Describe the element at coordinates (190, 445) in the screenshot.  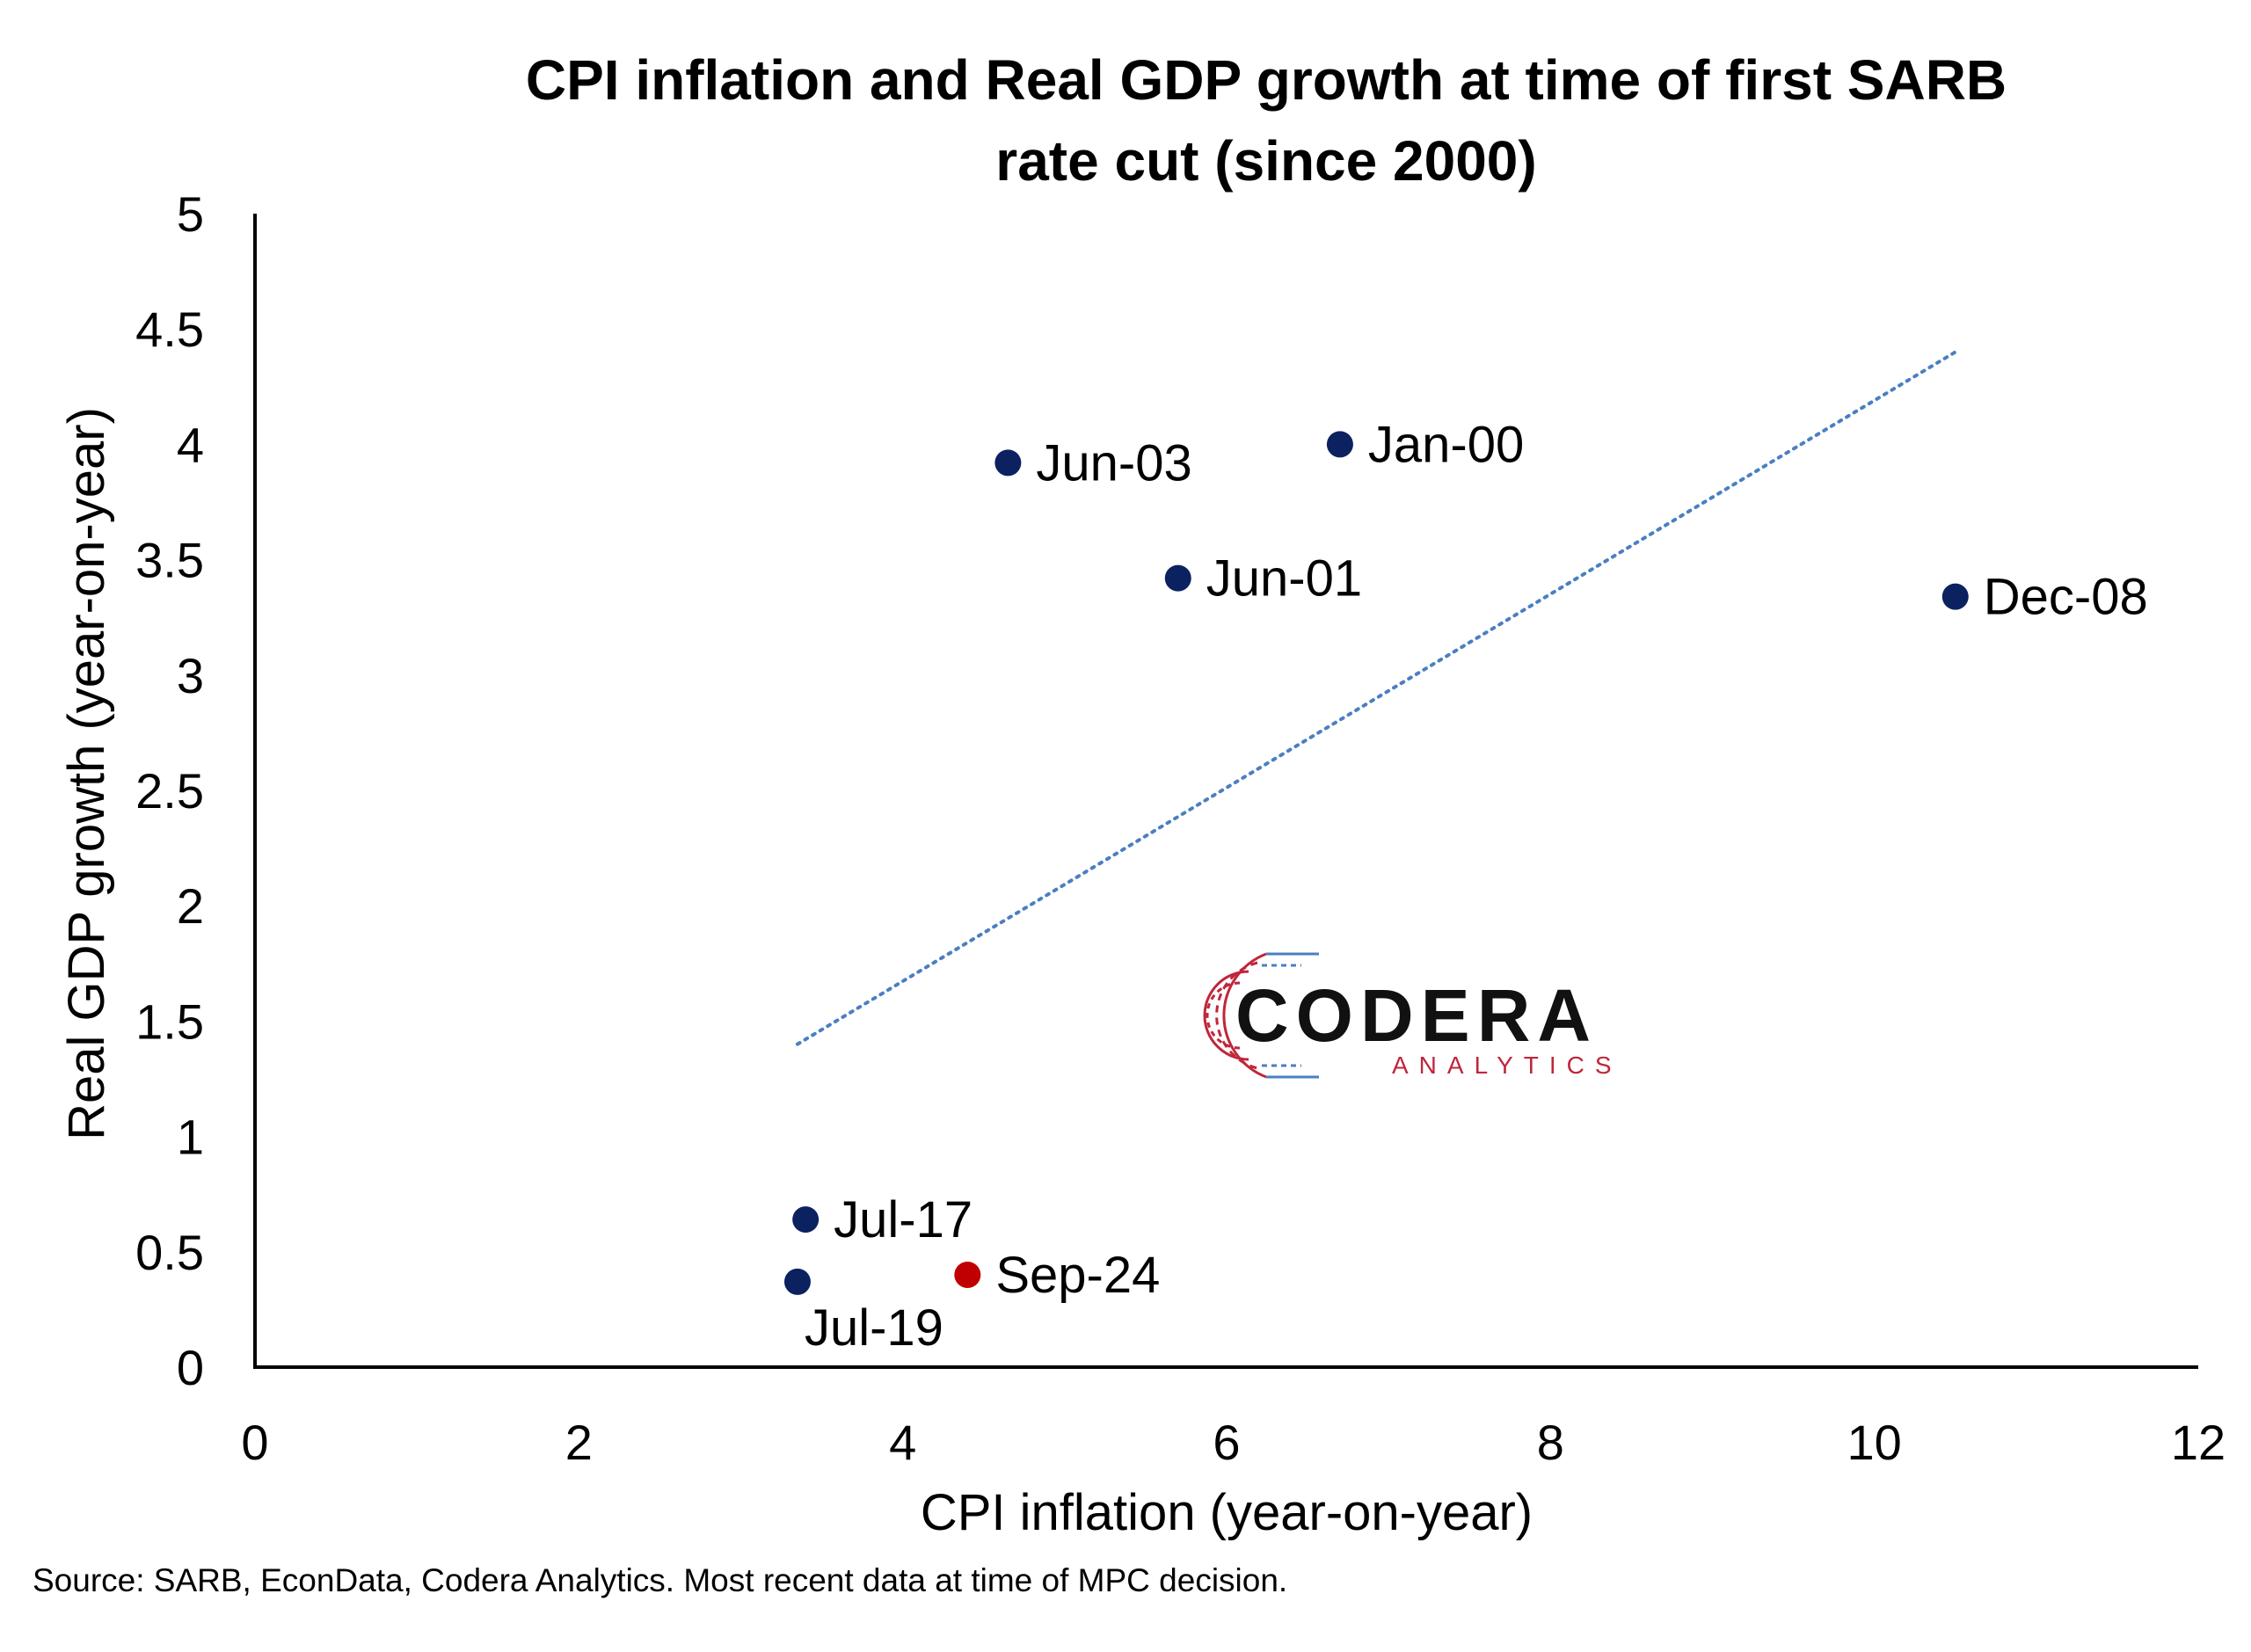
I see `y-tick-label: 4` at that location.